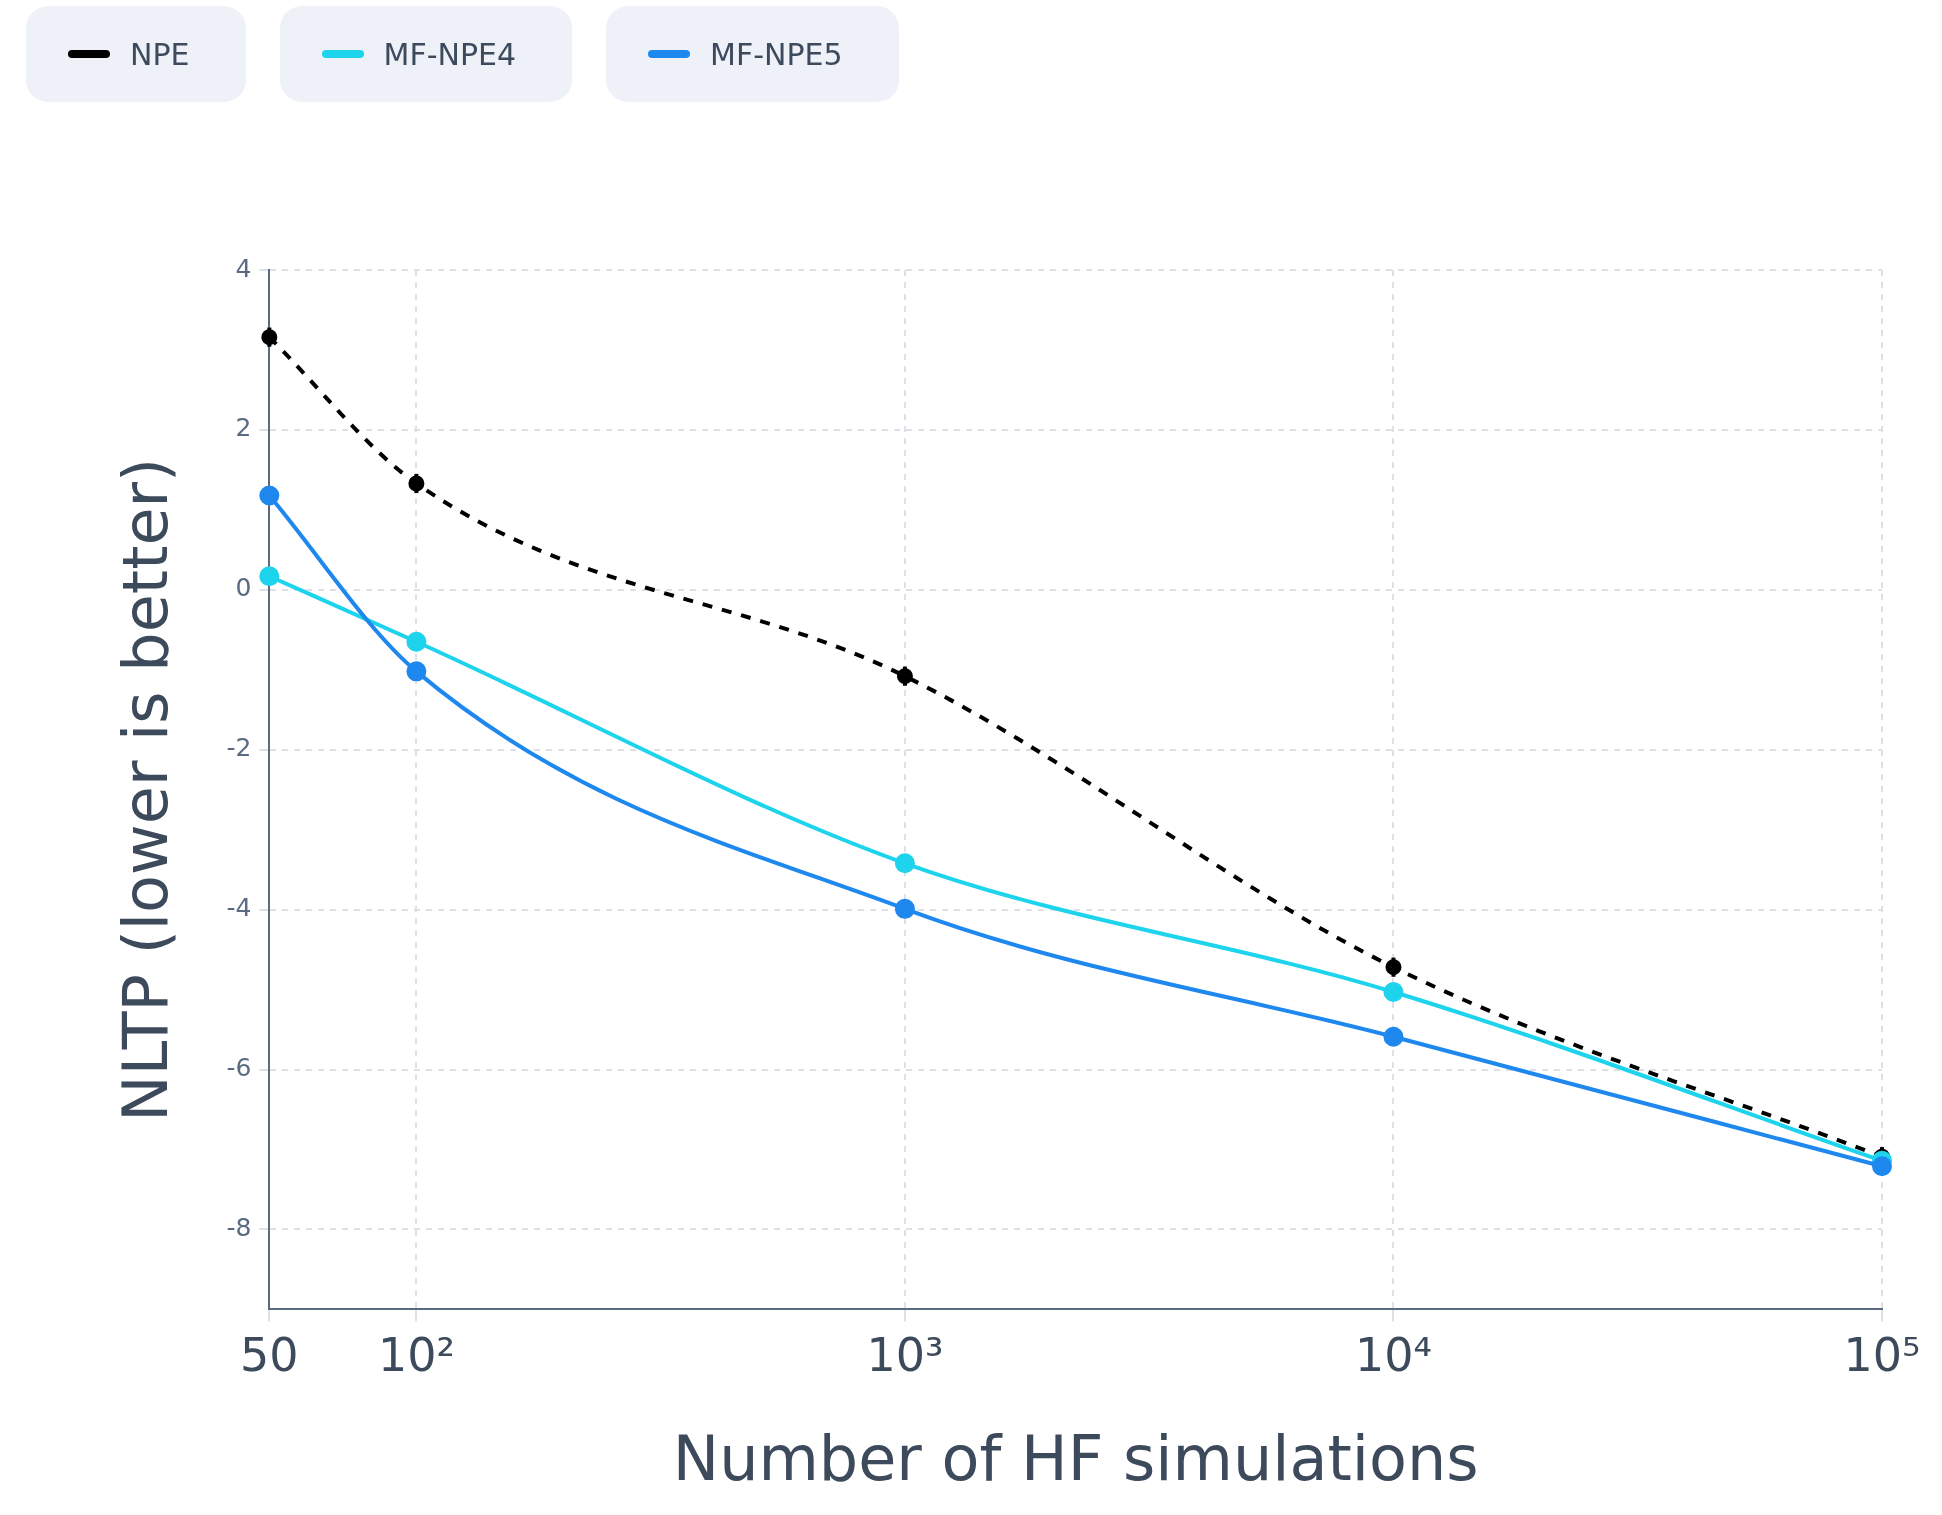 This screenshot has height=1515, width=1942. Describe the element at coordinates (239, 908) in the screenshot. I see `y-tick-label: -4` at that location.